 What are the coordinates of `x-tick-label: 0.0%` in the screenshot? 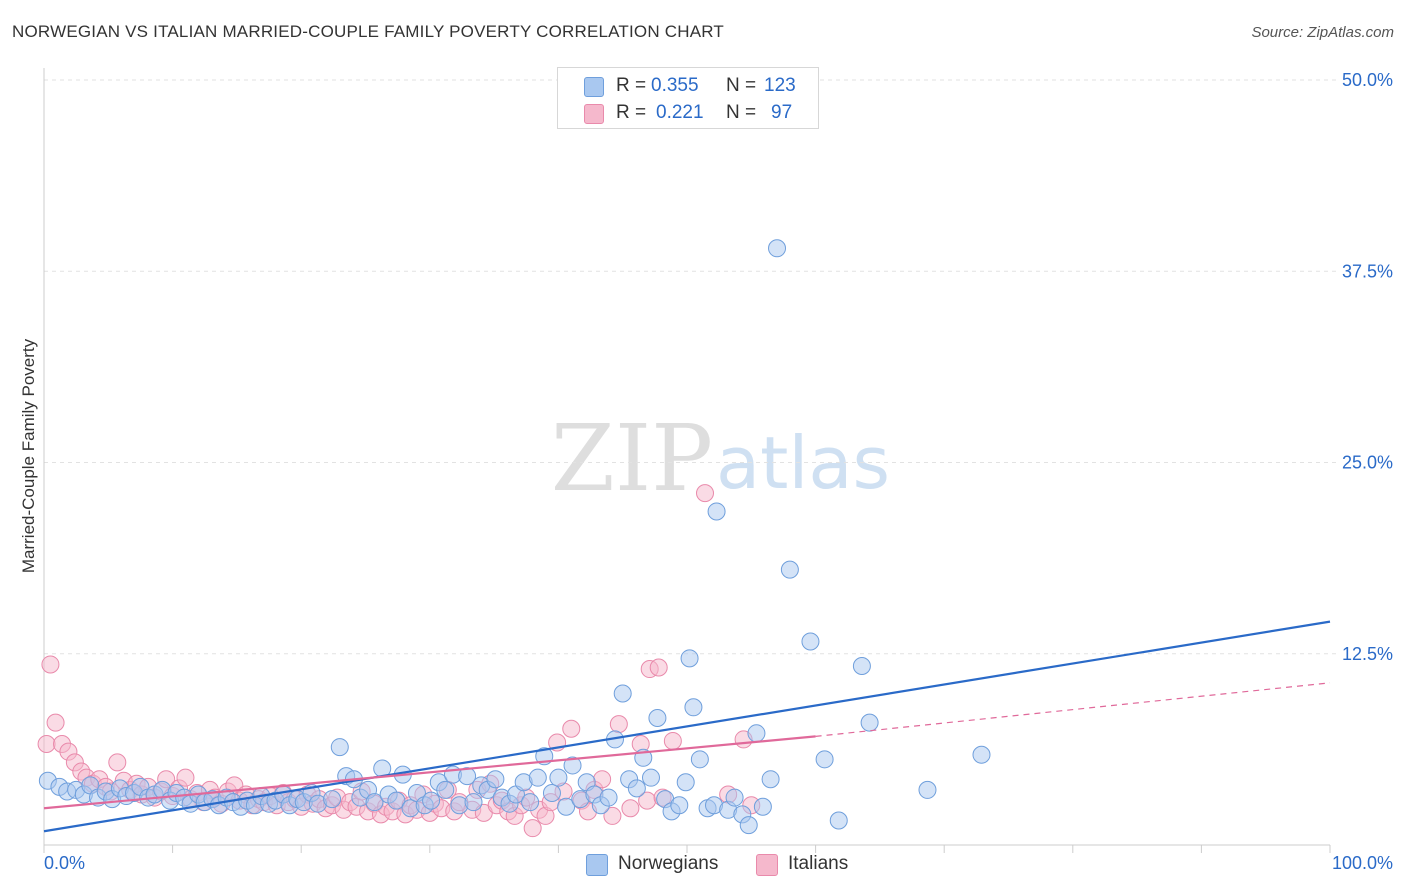 It's located at (64, 863).